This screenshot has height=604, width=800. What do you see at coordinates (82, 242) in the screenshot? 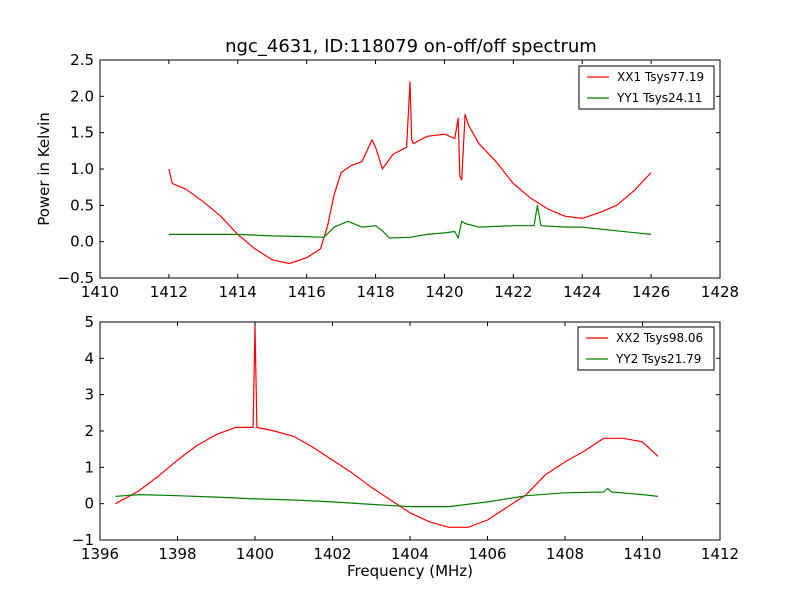
I see `y-tick-label: 0.0` at bounding box center [82, 242].